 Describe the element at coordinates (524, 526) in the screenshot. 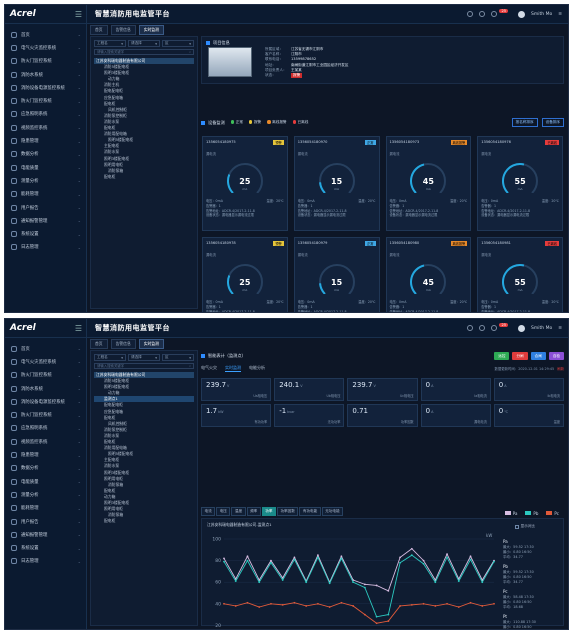

I see `compare-checkbox: 显示对比` at that location.